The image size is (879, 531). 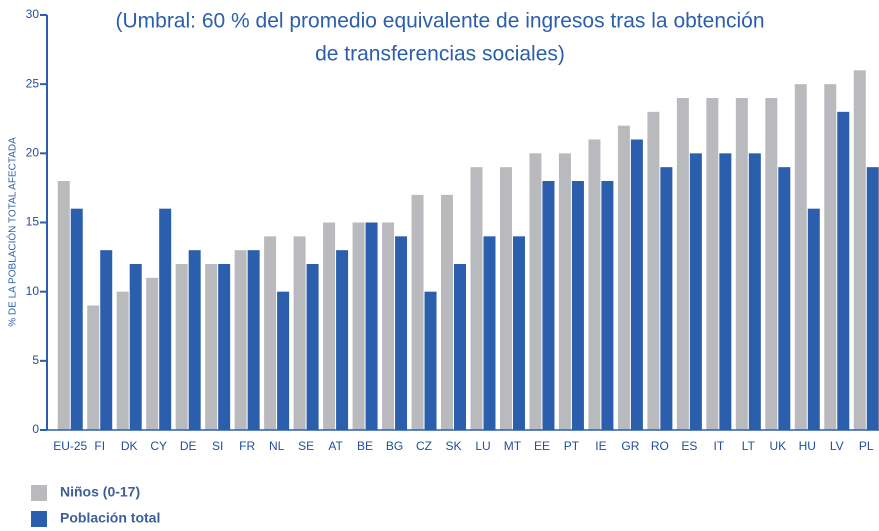 What do you see at coordinates (33, 291) in the screenshot?
I see `y-tick-label: 10` at bounding box center [33, 291].